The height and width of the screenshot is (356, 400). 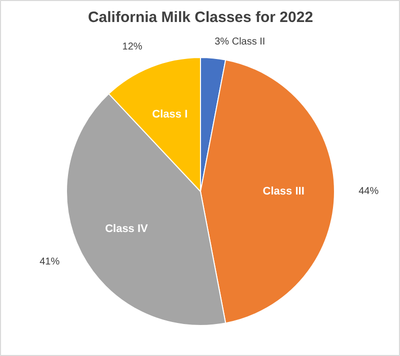 I want to click on data-label: 41%, so click(x=50, y=262).